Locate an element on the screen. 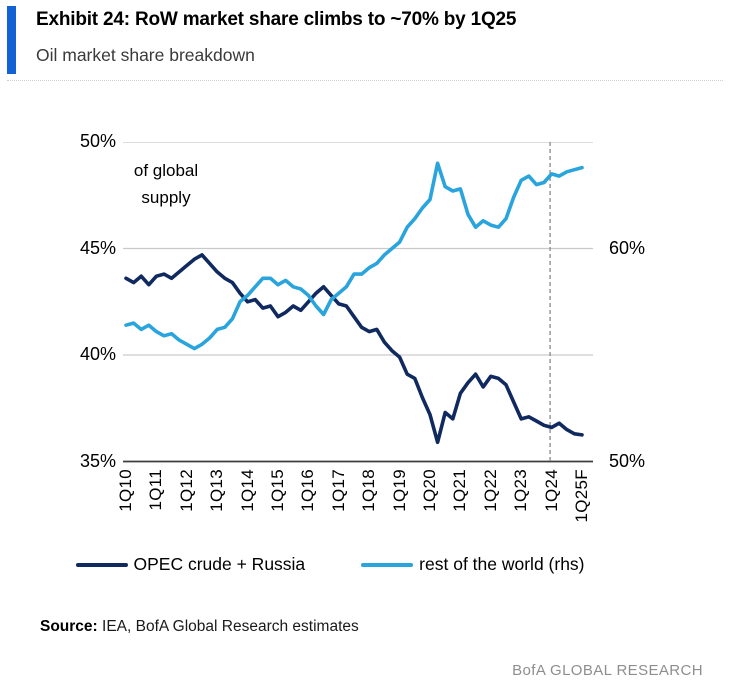 The width and height of the screenshot is (730, 698). x-axis-tick-label: 1Q14 is located at coordinates (247, 490).